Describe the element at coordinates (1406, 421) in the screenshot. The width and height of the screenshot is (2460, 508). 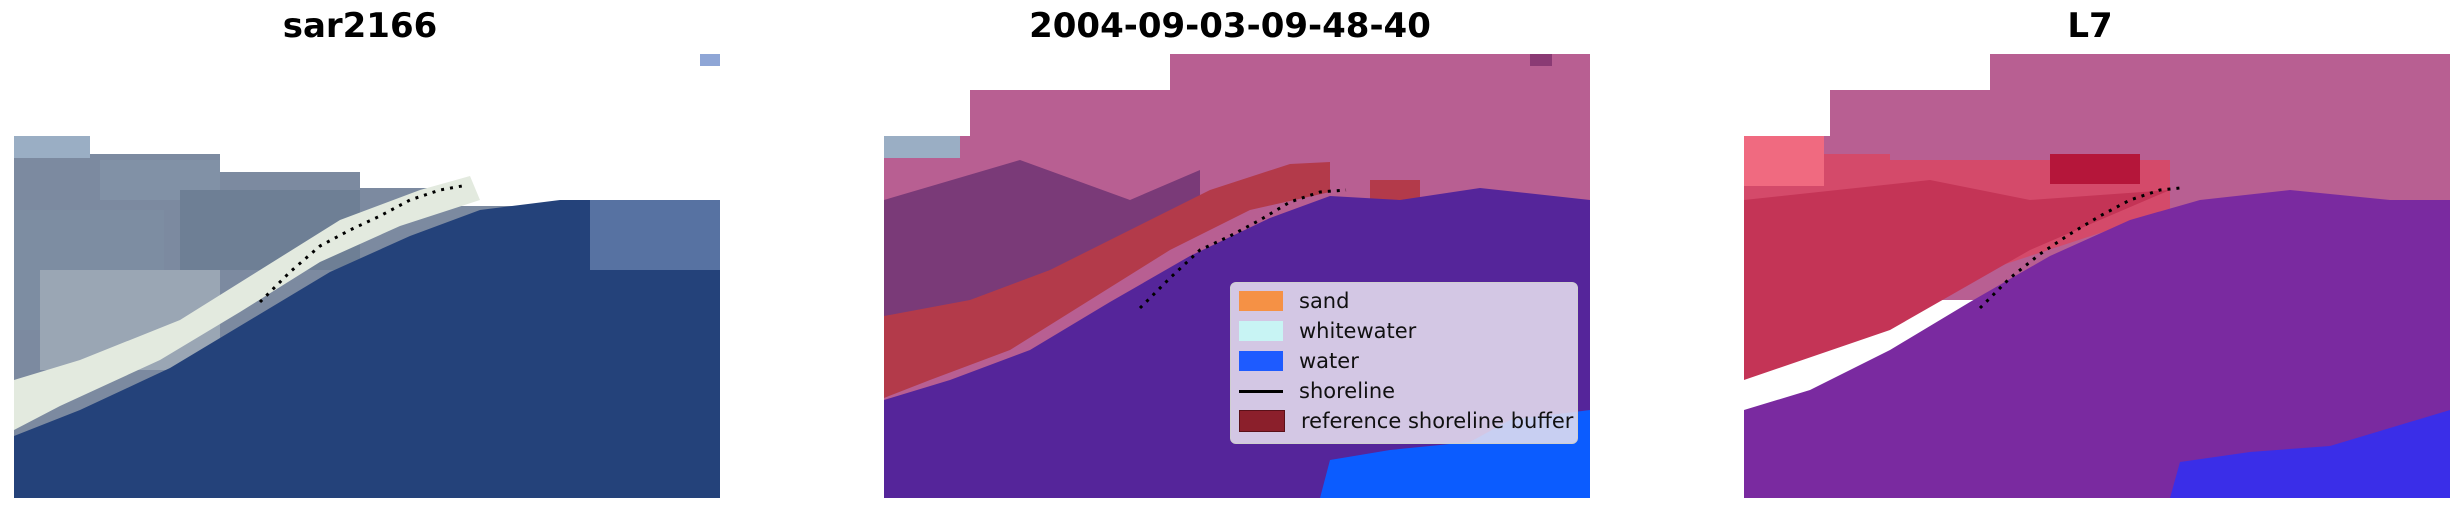
I see `legend-item-buffer: reference shoreline buffer` at that location.